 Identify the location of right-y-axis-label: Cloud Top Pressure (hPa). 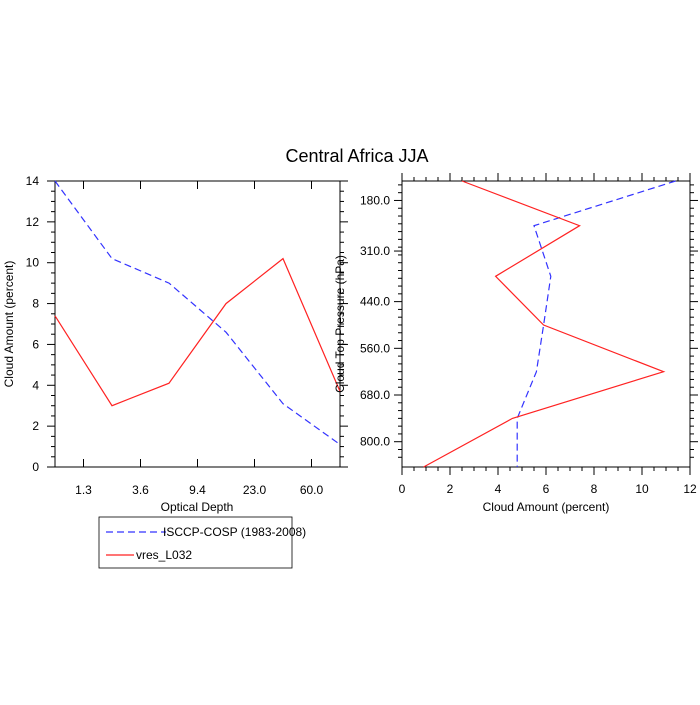
(340, 324).